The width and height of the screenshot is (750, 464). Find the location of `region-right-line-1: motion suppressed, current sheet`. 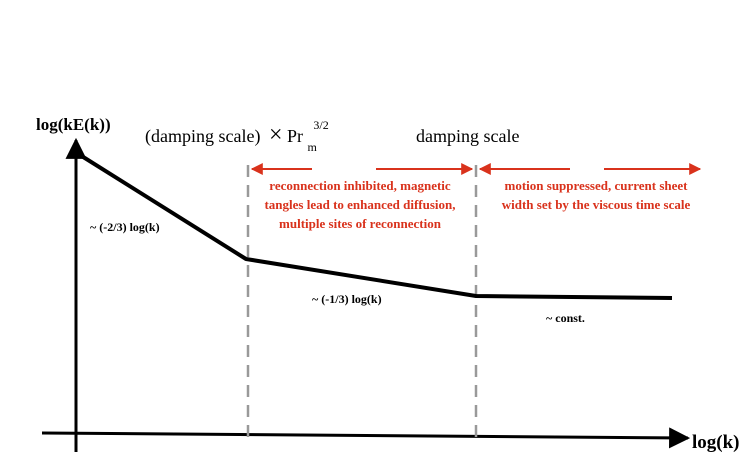

region-right-line-1: motion suppressed, current sheet is located at coordinates (597, 185).